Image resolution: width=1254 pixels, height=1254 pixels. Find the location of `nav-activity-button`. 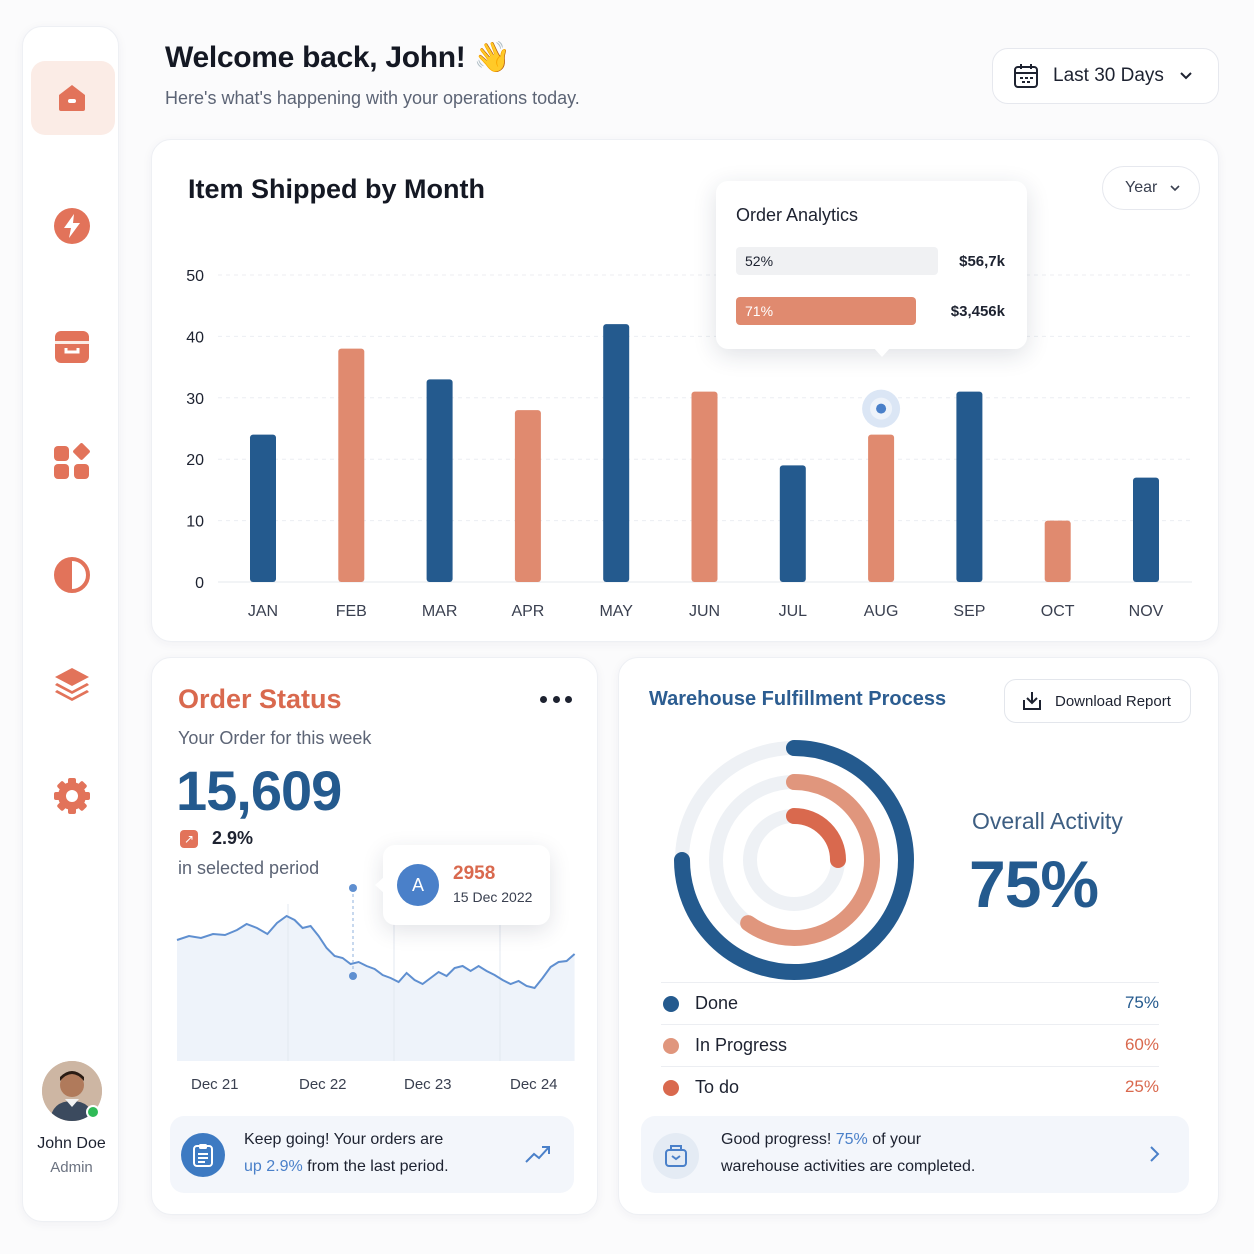

nav-activity-button is located at coordinates (72, 226).